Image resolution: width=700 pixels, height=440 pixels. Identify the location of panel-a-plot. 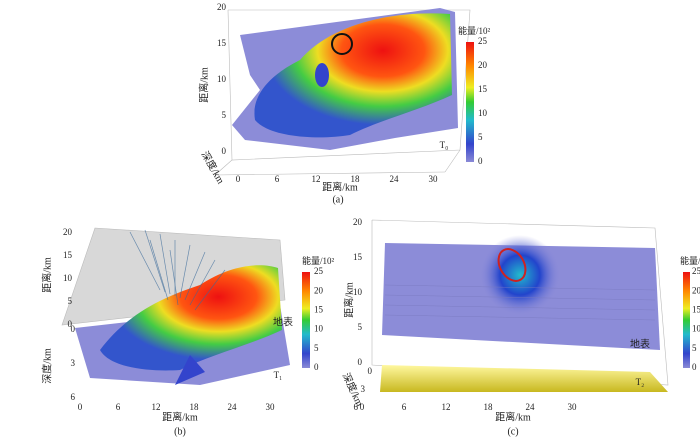
(342, 92).